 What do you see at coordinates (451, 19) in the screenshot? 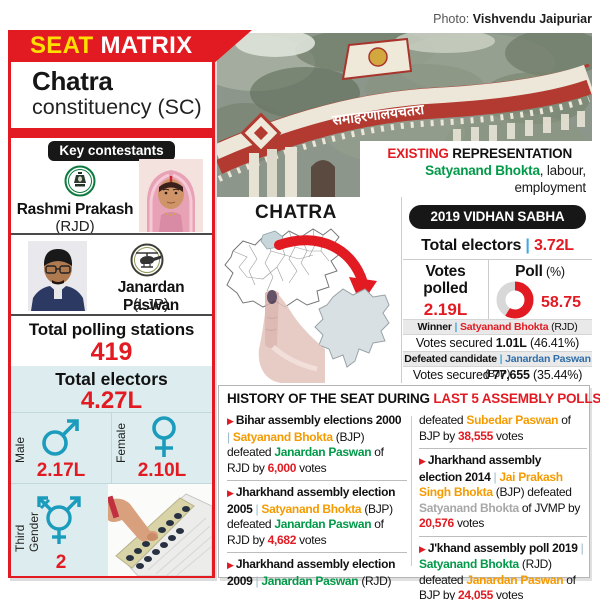
I see `photo-credit-prefix: Photo:` at bounding box center [451, 19].